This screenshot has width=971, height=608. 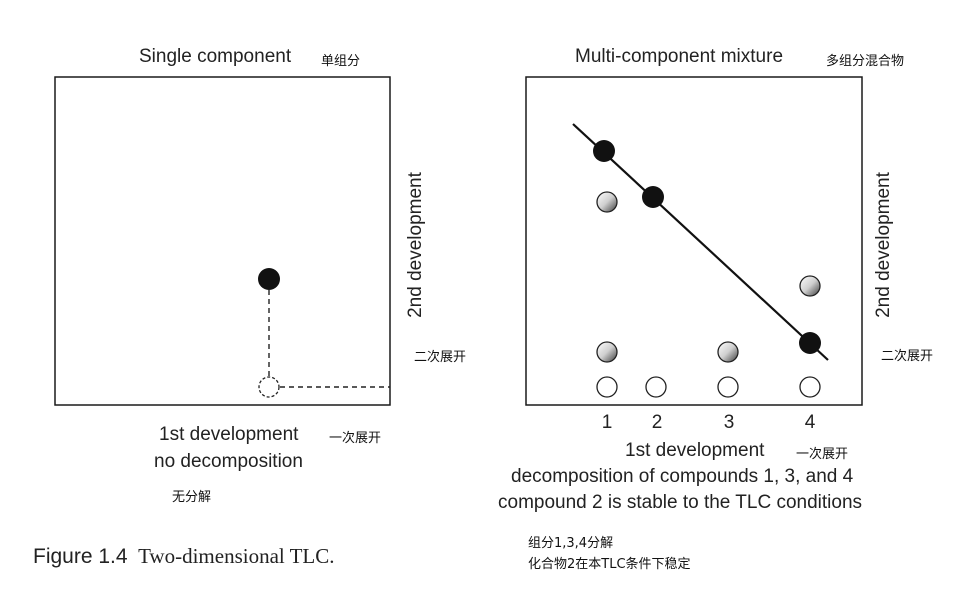 What do you see at coordinates (700, 242) in the screenshot?
I see `diagonal-stability-line` at bounding box center [700, 242].